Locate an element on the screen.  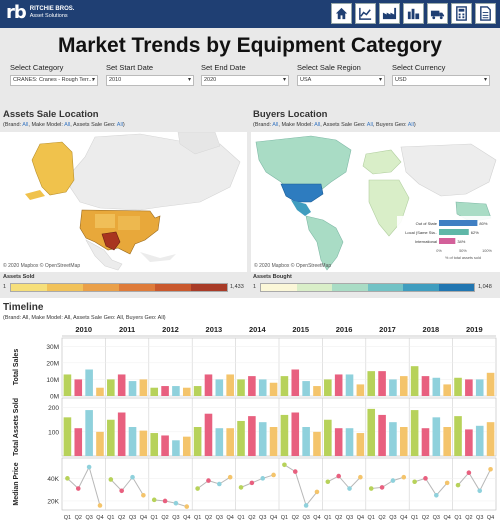
home-button is located at coordinates (341, 13).